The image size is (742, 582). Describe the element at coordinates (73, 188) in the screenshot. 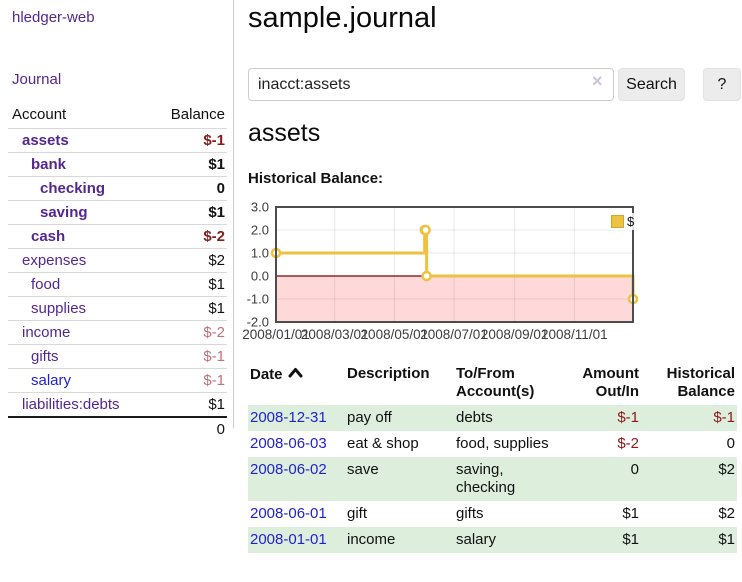

I see `account-link-checking: checking` at that location.